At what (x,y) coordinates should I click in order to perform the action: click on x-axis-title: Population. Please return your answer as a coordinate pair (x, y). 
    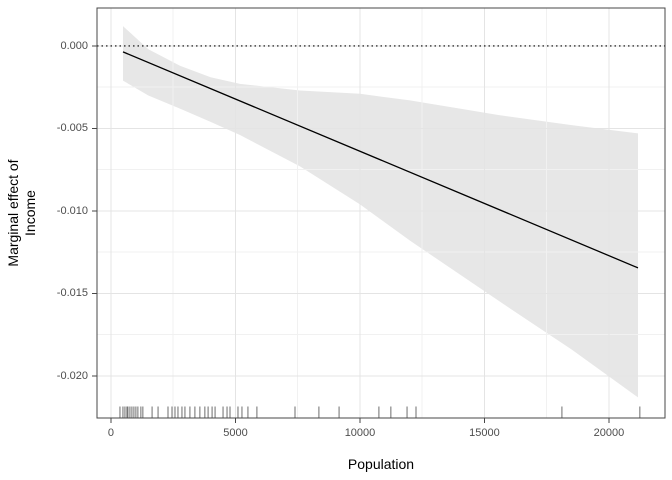
    Looking at the image, I should click on (381, 464).